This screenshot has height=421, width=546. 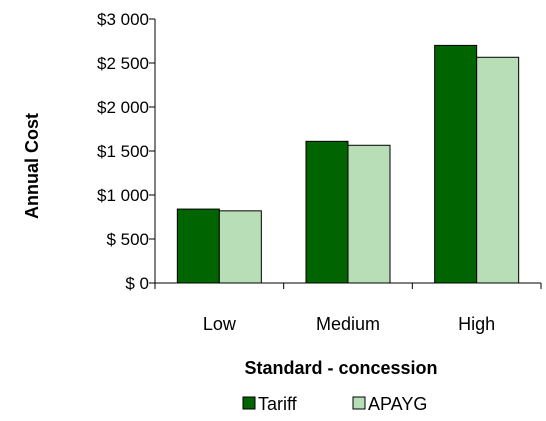 I want to click on bar-tariff-medium, so click(x=327, y=212).